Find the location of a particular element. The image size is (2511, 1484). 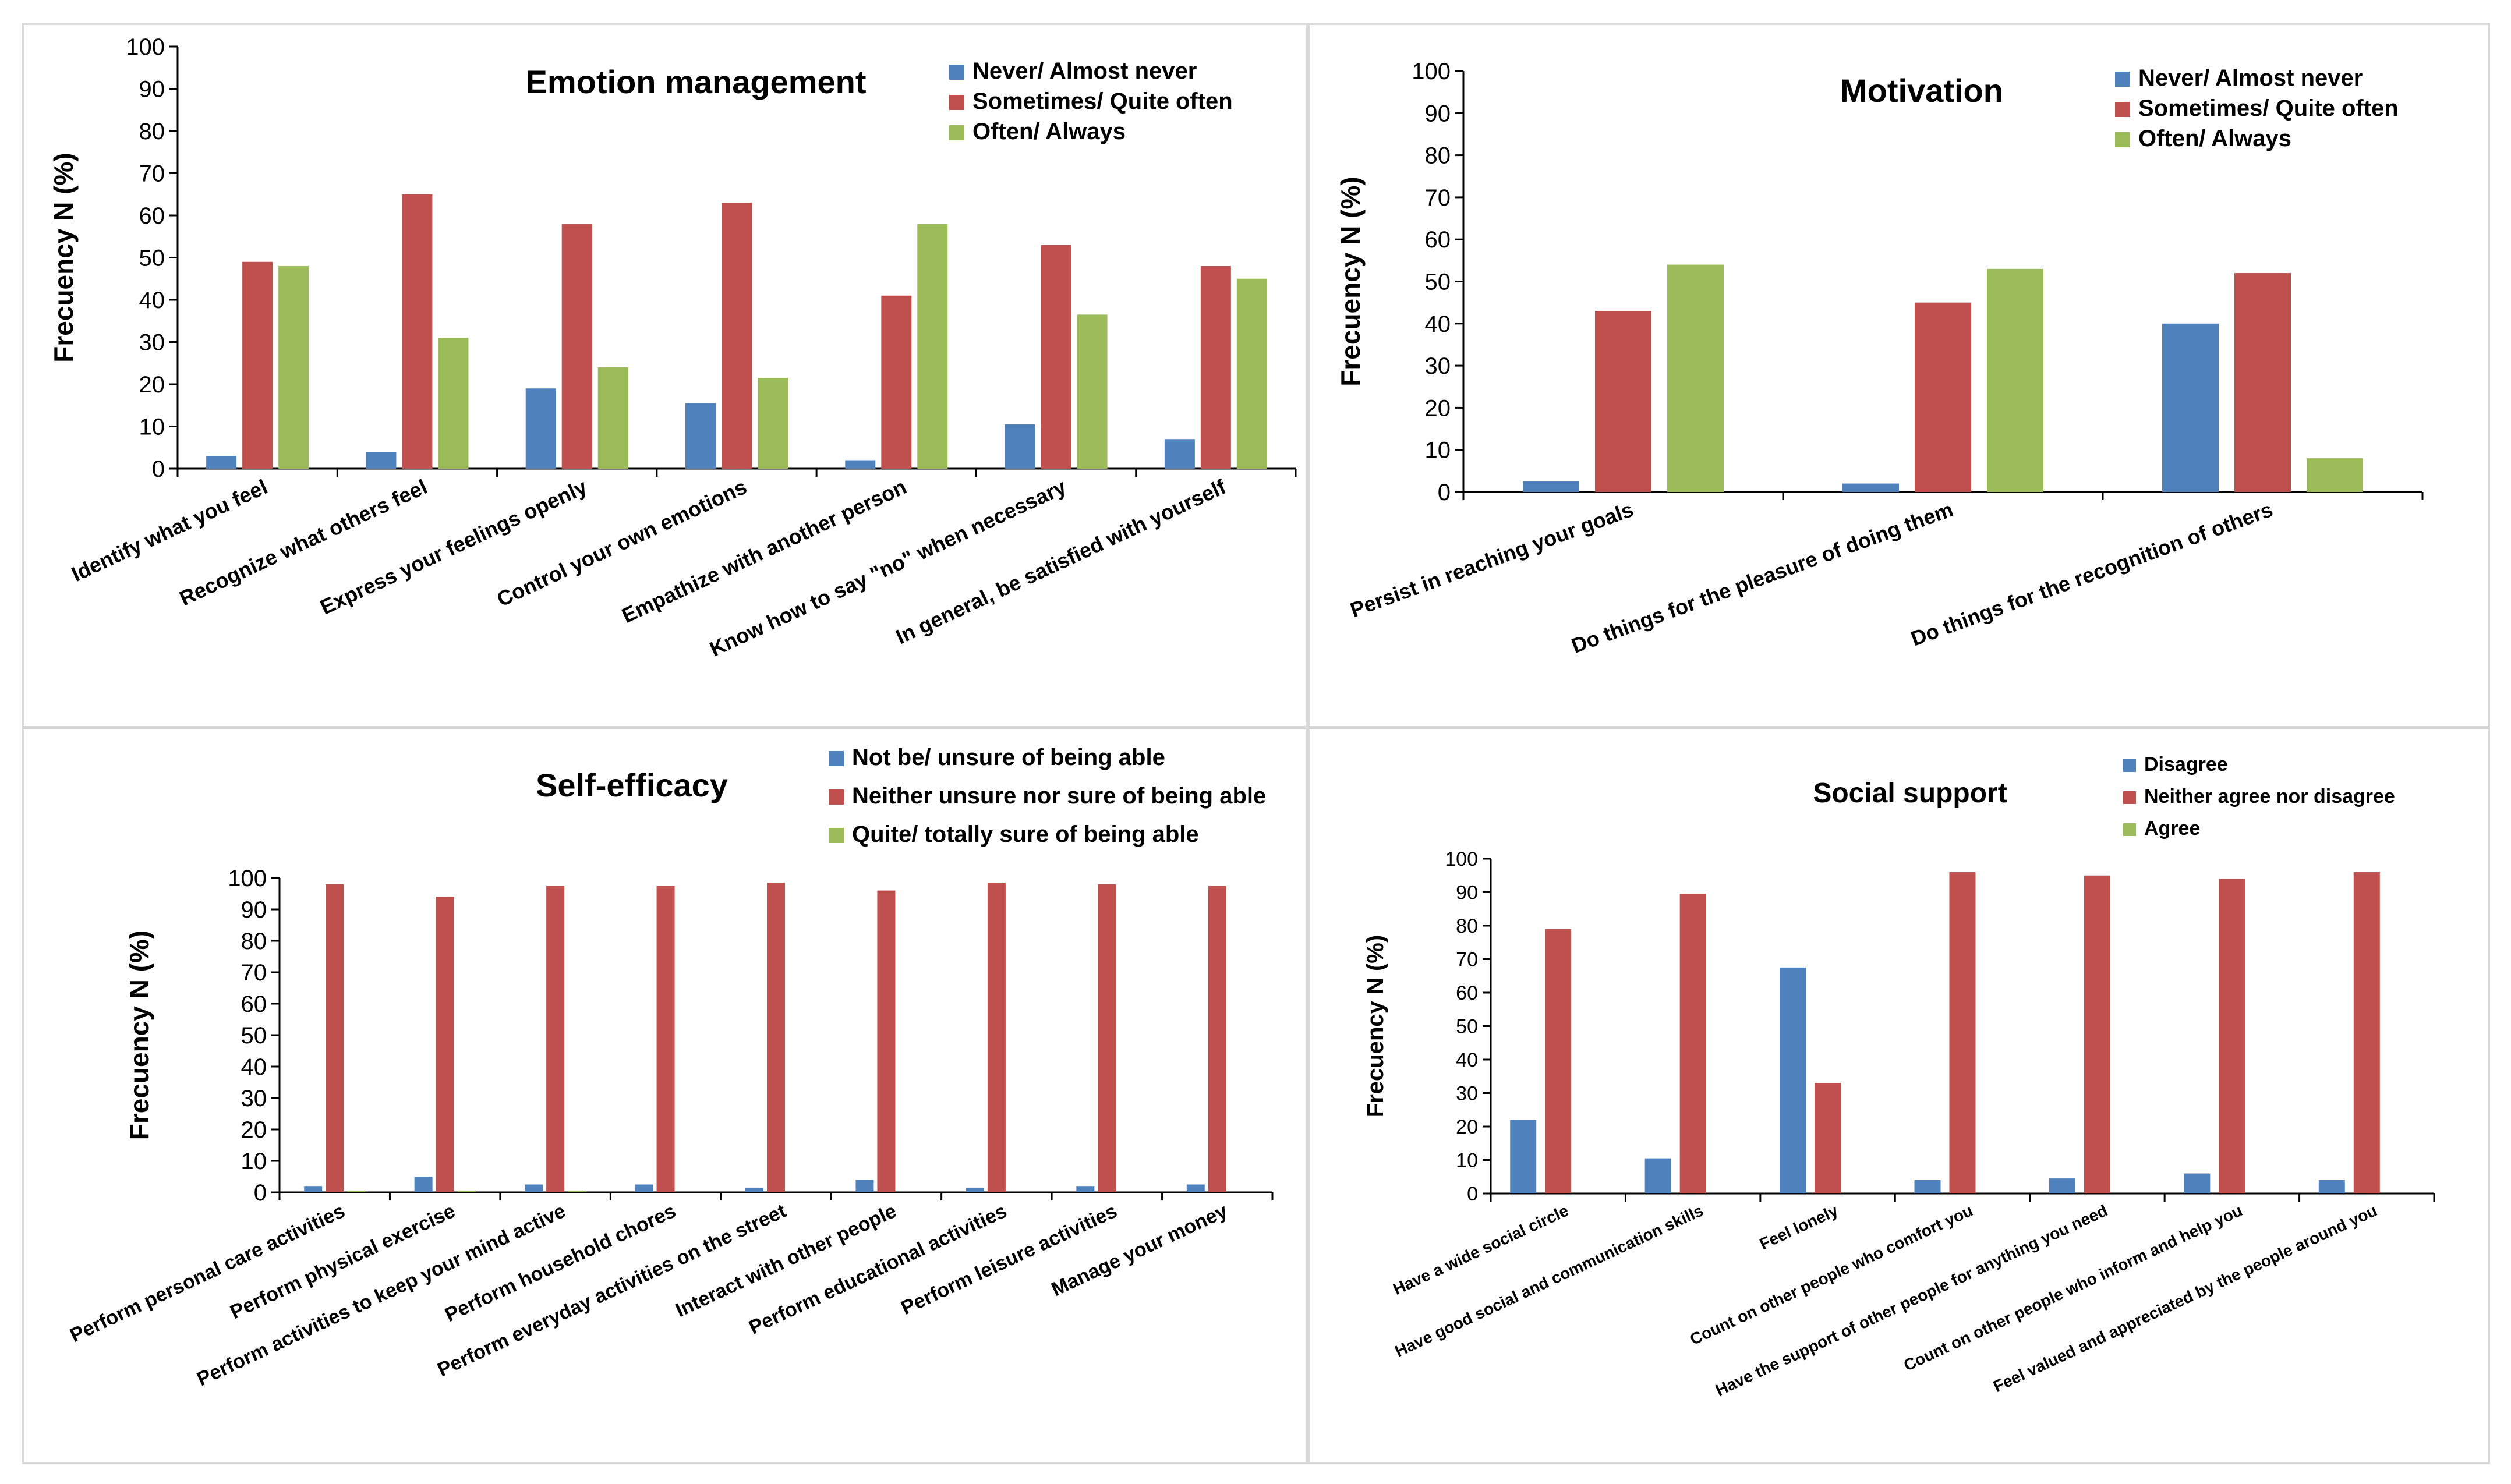

chart-title: Self-efficacy is located at coordinates (632, 785).